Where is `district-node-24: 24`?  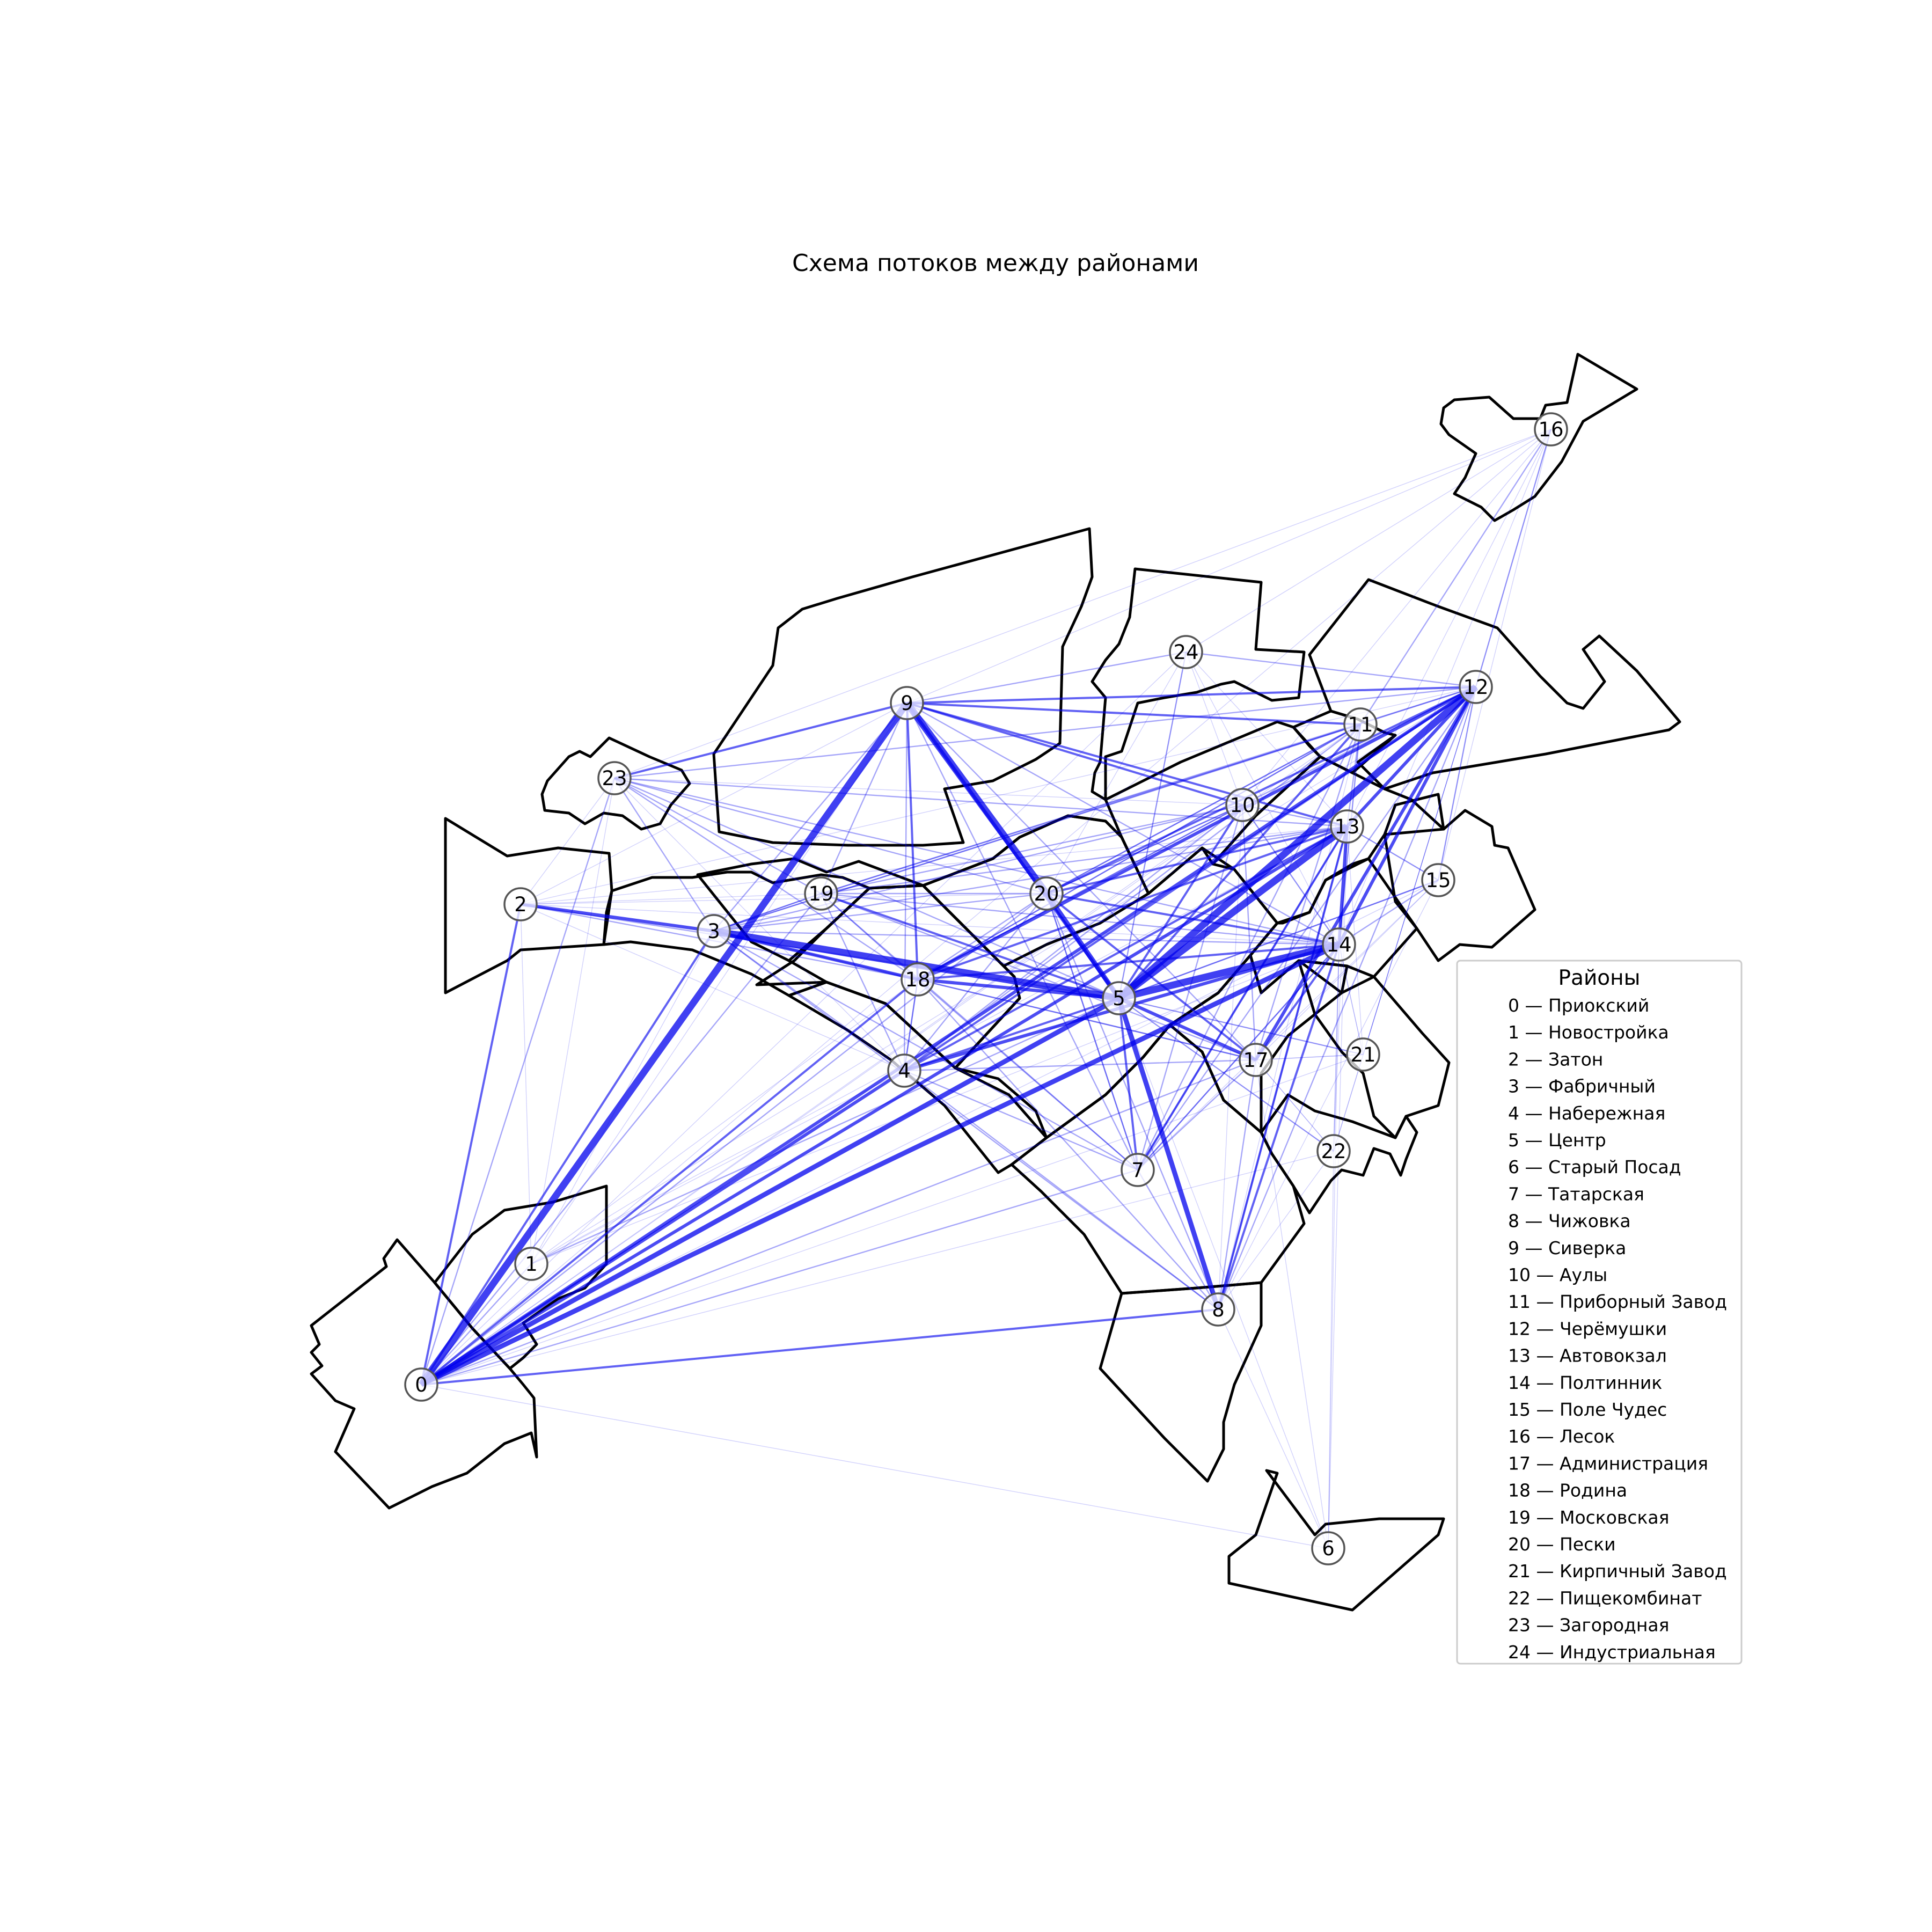 district-node-24: 24 is located at coordinates (1186, 652).